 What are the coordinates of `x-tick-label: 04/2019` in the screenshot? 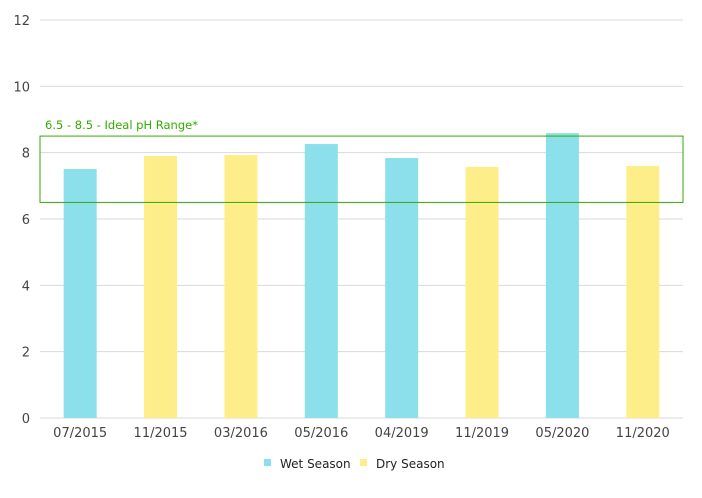 It's located at (402, 433).